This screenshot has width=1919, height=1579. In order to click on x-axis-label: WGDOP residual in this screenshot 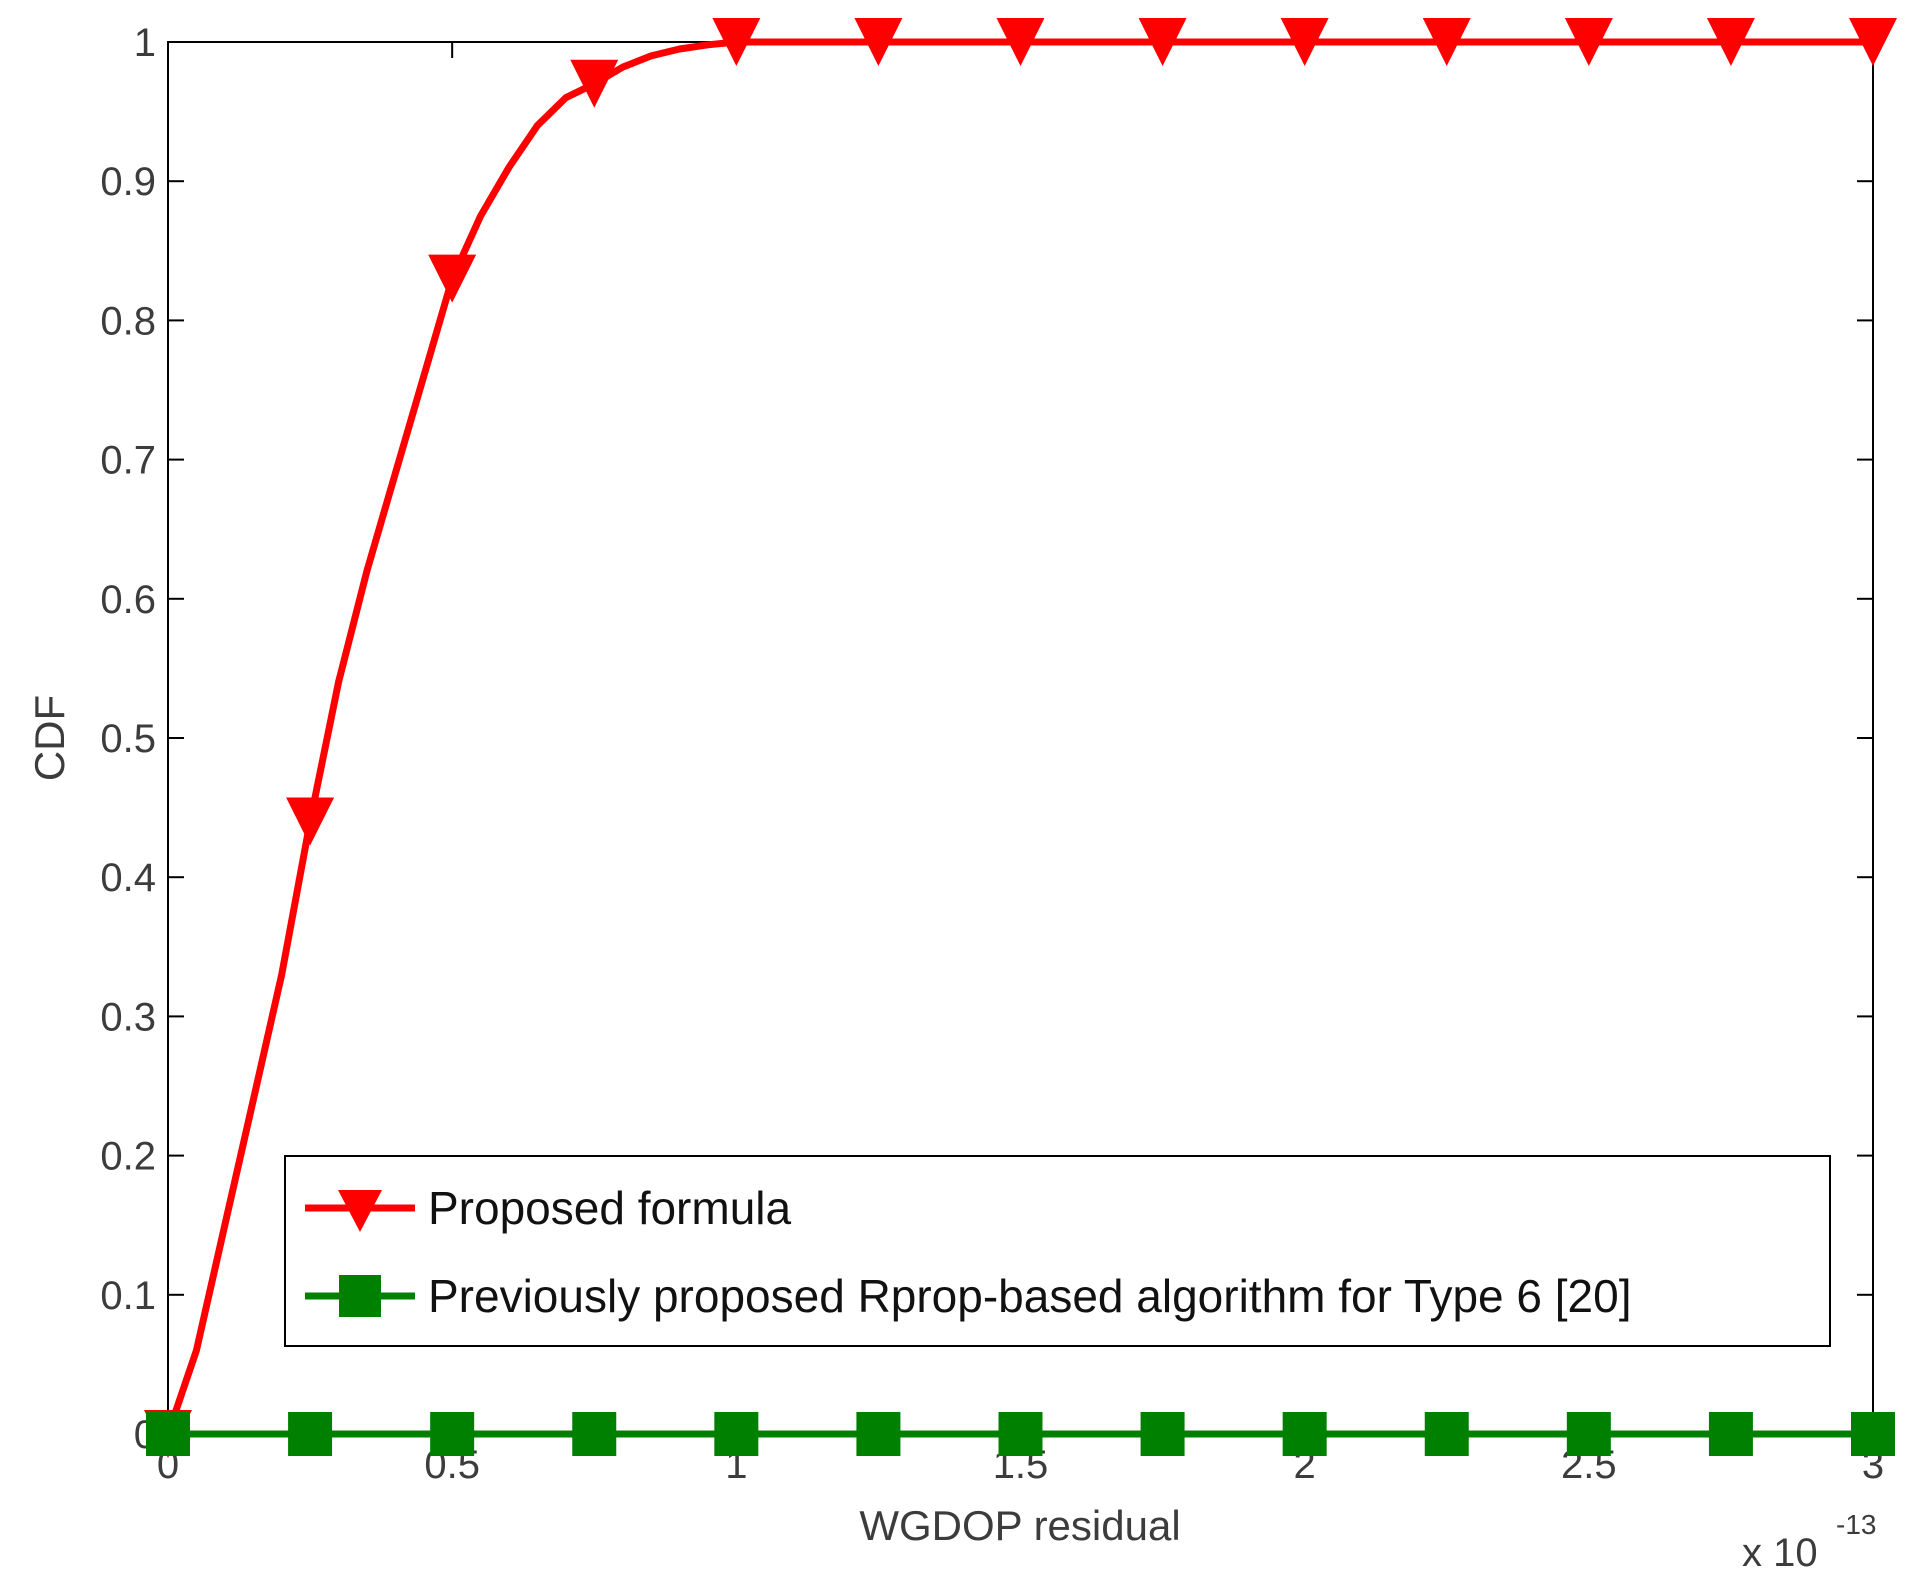, I will do `click(1019, 1525)`.